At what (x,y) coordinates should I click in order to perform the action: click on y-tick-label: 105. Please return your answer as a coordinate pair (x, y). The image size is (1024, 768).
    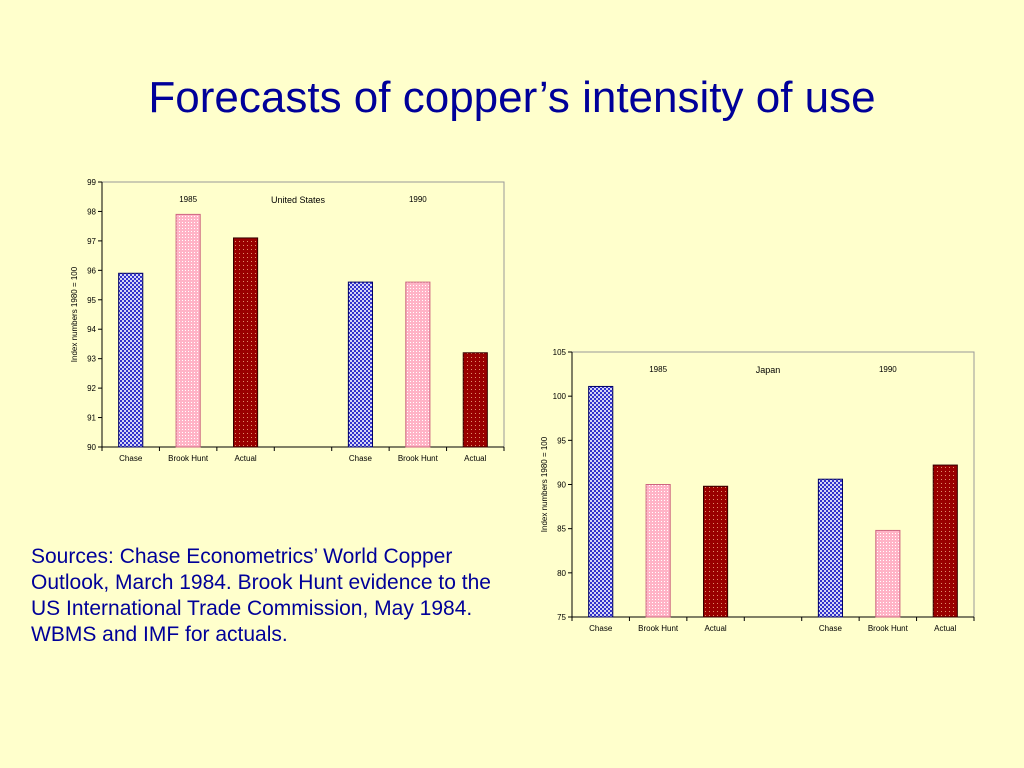
    Looking at the image, I should click on (560, 352).